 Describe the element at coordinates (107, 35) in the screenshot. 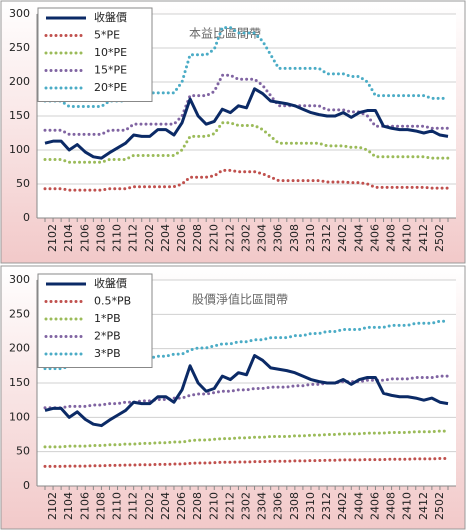

I see `legend-label: 5*PE` at that location.